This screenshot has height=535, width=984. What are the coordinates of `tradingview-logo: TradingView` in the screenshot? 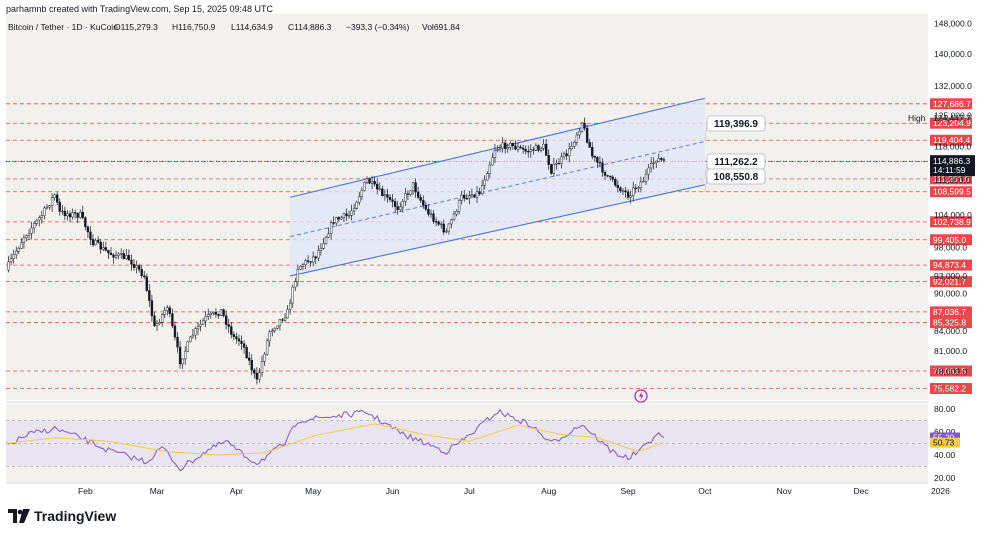 It's located at (62, 516).